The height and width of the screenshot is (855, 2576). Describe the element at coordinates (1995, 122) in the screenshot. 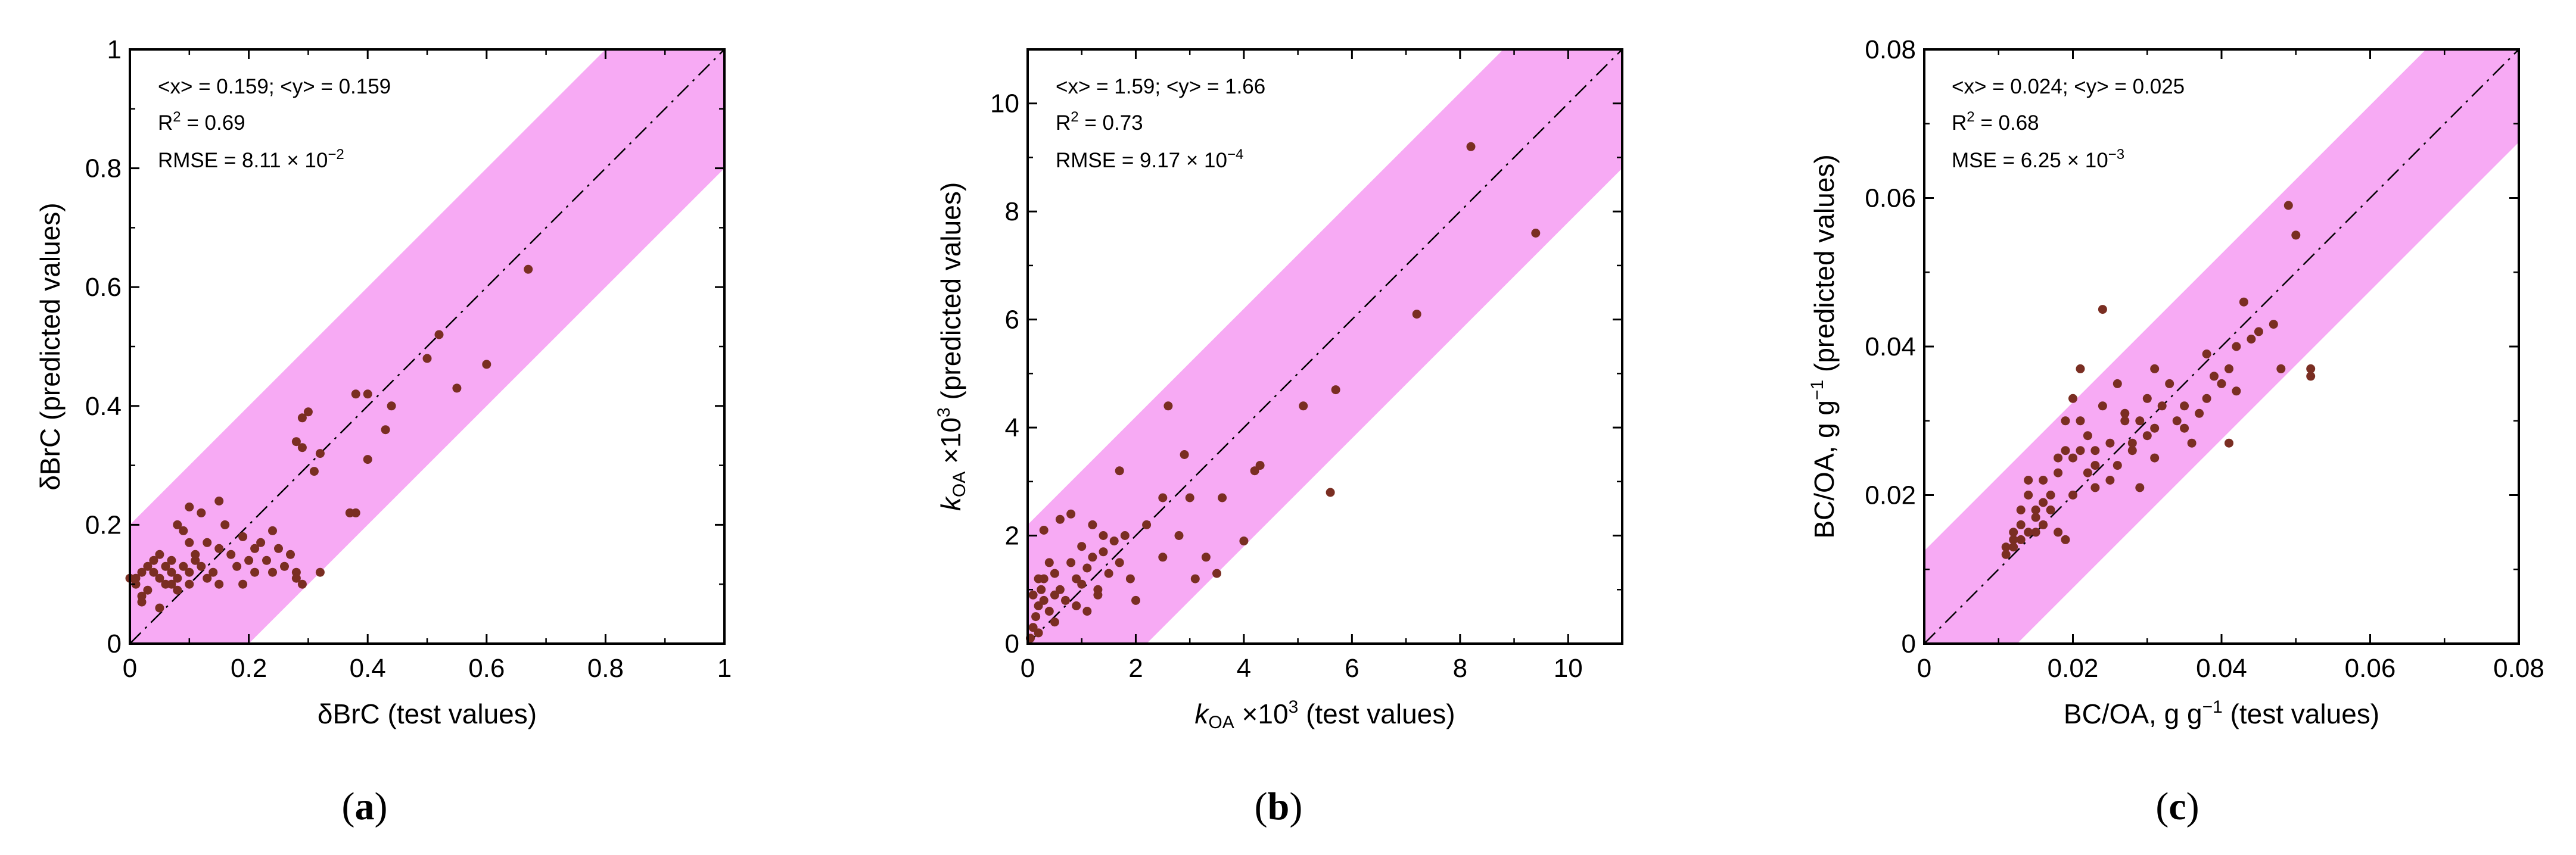

I see `stats-r2: R2 = 0.68` at that location.